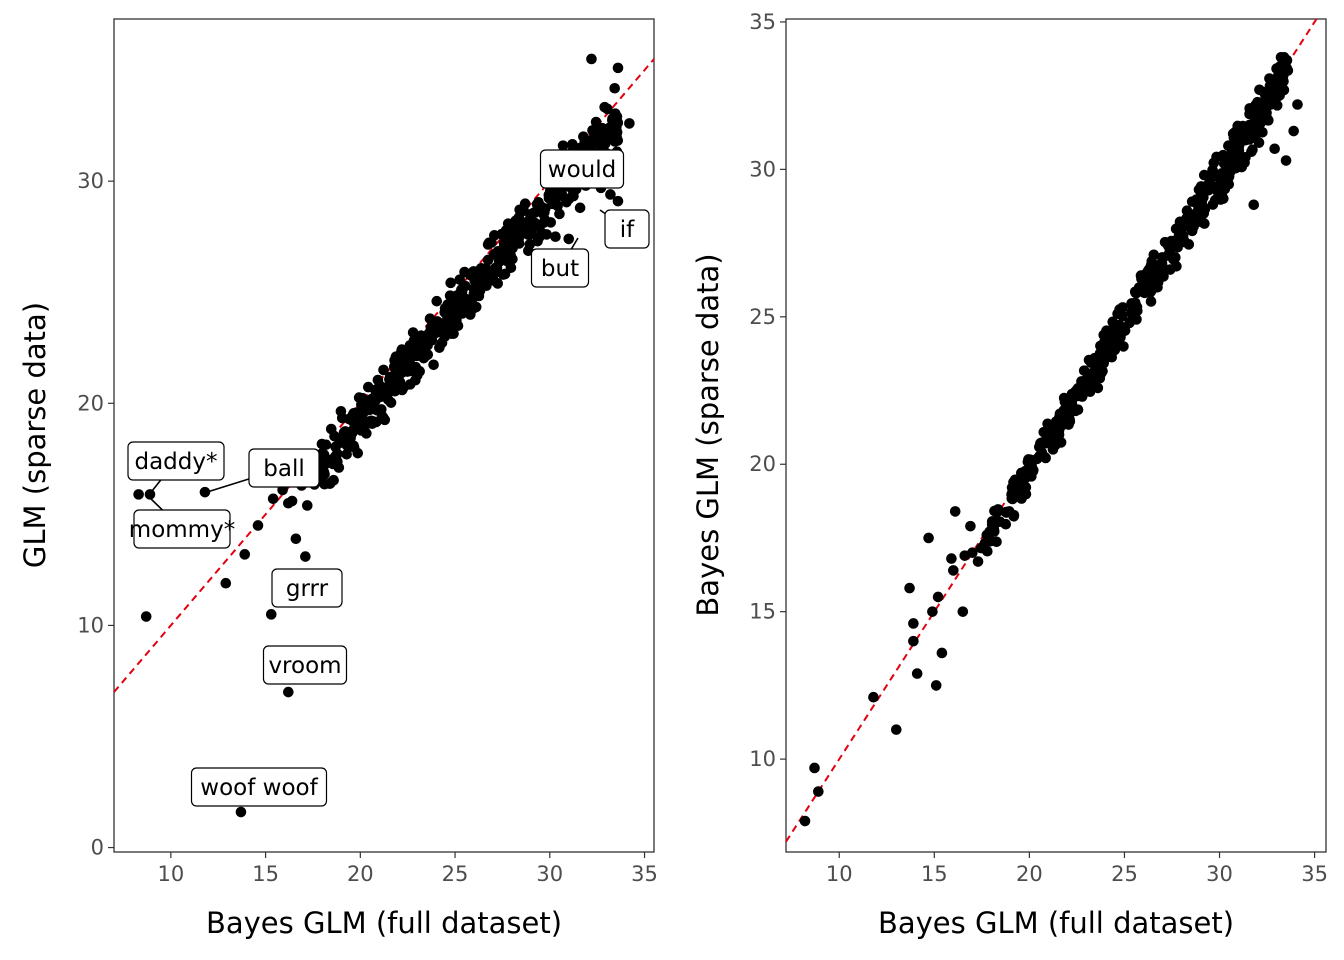 The width and height of the screenshot is (1344, 960). I want to click on point-label-text: would, so click(582, 170).